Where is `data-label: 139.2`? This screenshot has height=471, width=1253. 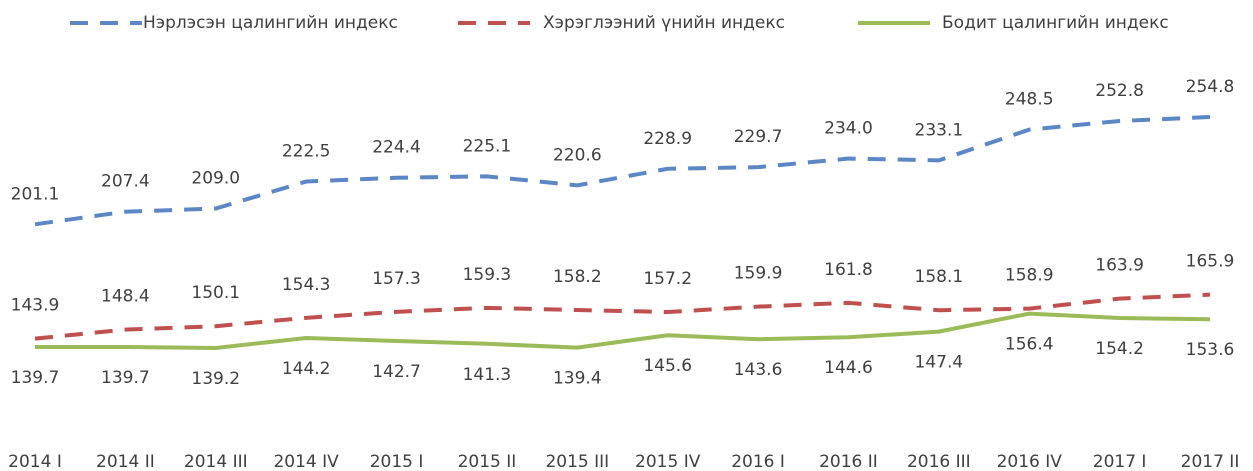 data-label: 139.2 is located at coordinates (215, 379).